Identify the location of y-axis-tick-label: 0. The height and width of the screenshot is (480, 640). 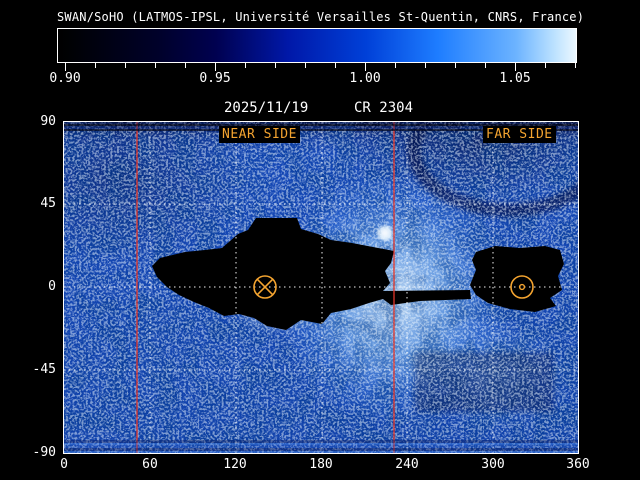
(52, 286).